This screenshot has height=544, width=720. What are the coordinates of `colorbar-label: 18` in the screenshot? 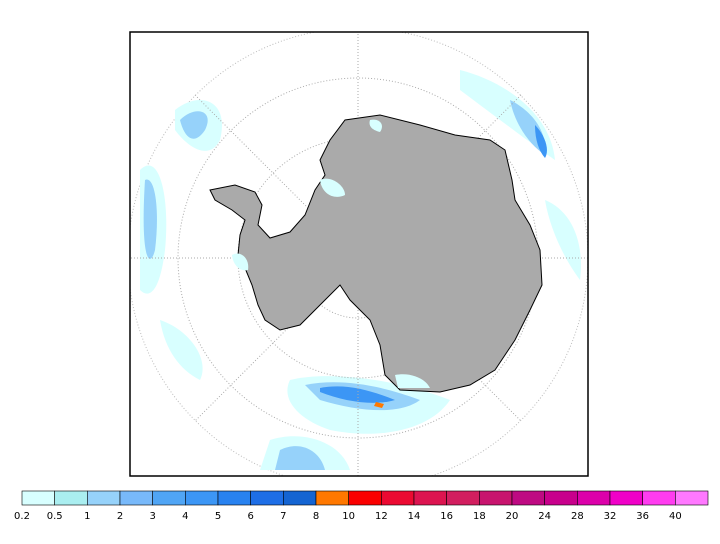 It's located at (479, 516).